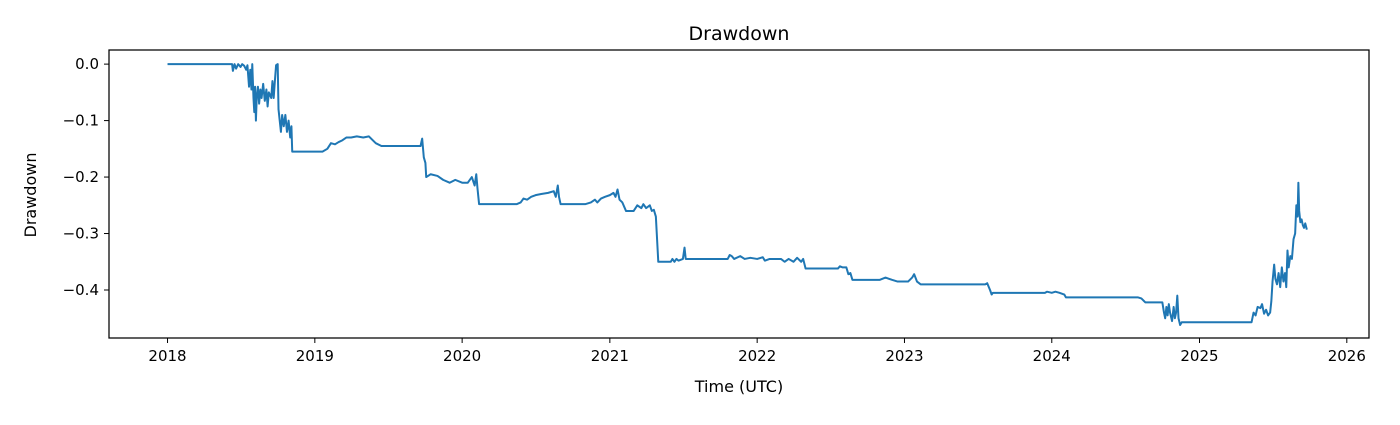  I want to click on x-tick-label: 2019, so click(315, 356).